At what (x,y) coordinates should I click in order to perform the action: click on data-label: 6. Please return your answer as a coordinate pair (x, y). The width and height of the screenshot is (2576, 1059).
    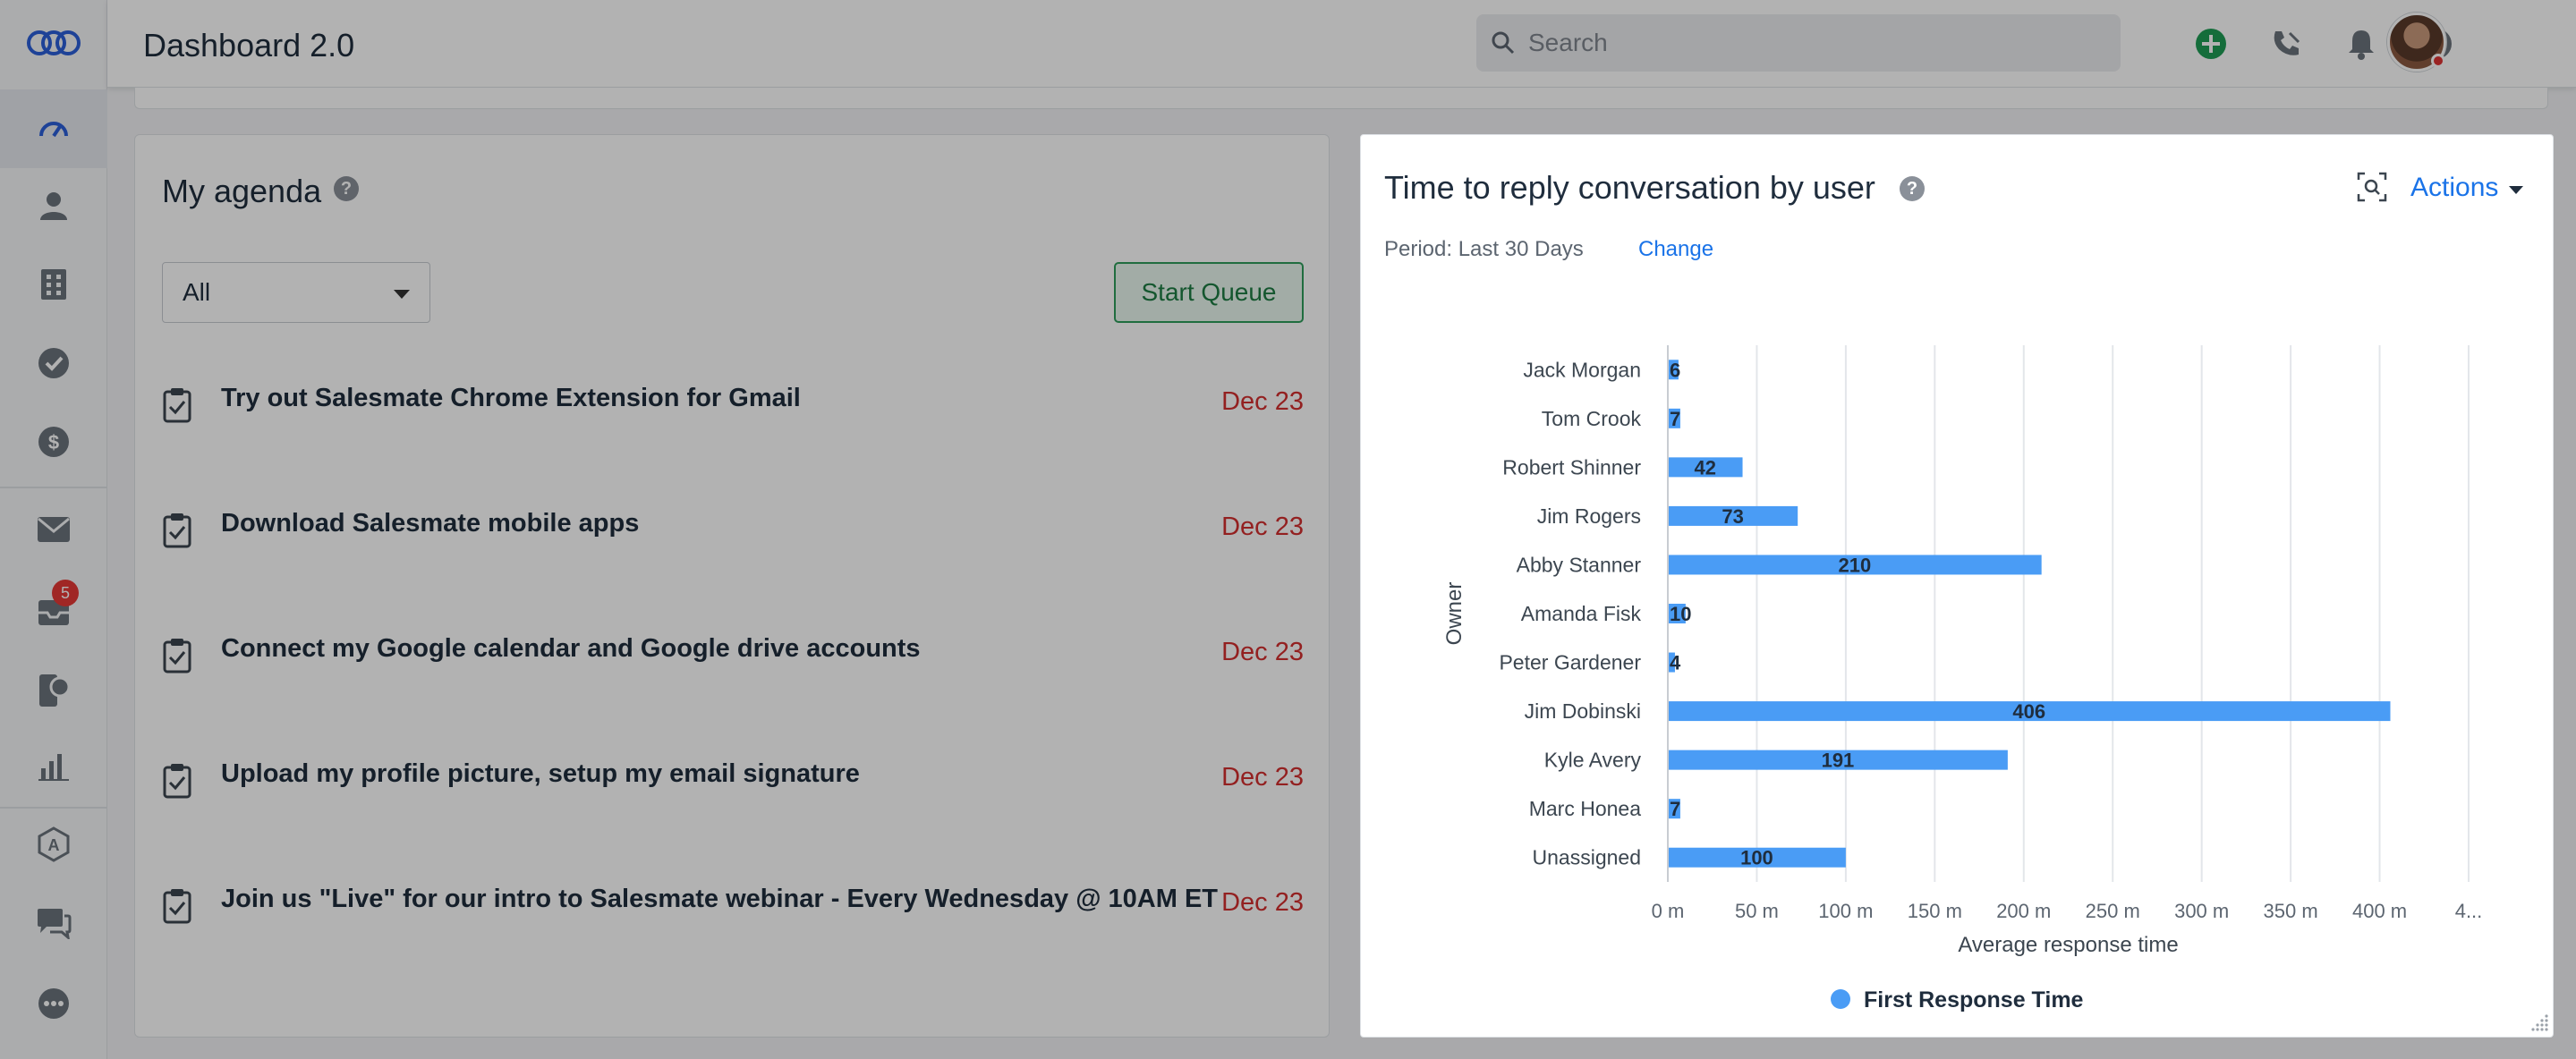
    Looking at the image, I should click on (1675, 370).